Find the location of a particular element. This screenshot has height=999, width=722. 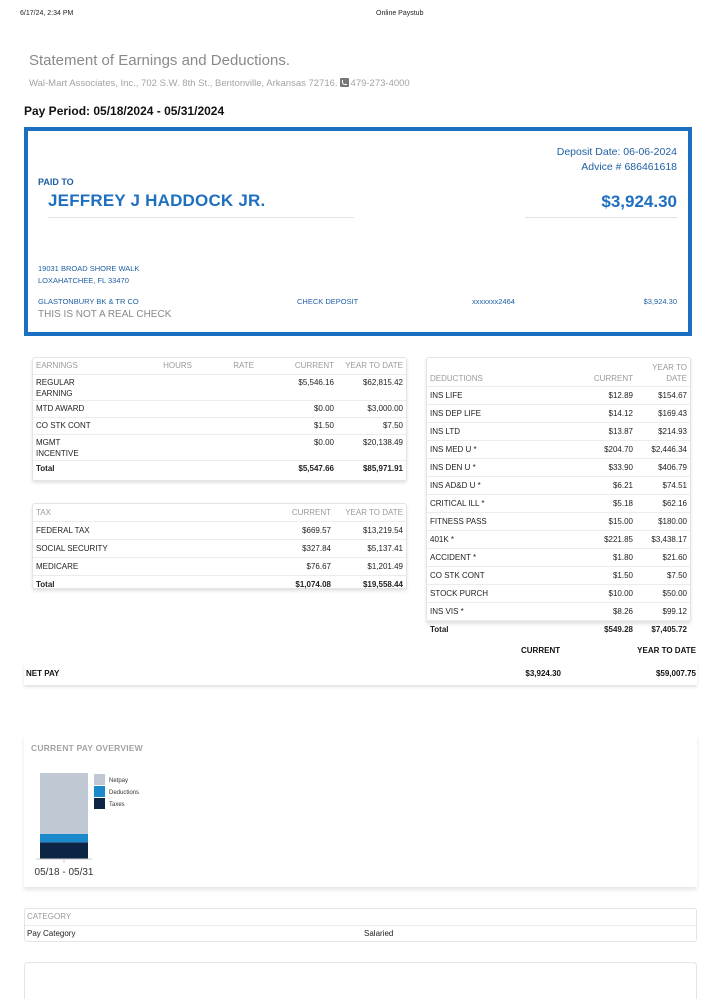

deduction-current: $12.89 is located at coordinates (601, 394).